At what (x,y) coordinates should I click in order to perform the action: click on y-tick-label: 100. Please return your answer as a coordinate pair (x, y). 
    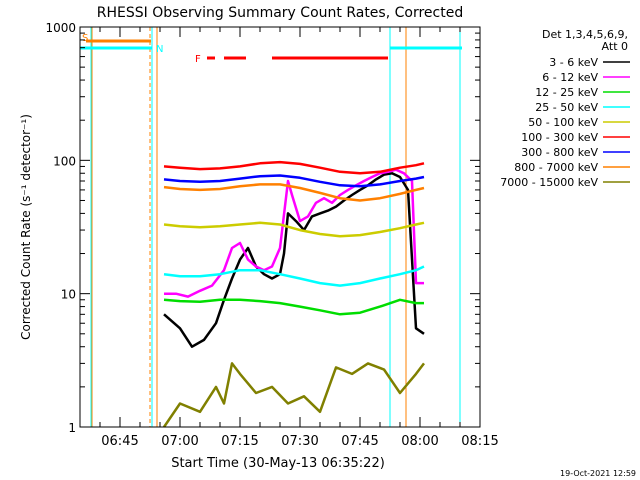
    Looking at the image, I should click on (64, 161).